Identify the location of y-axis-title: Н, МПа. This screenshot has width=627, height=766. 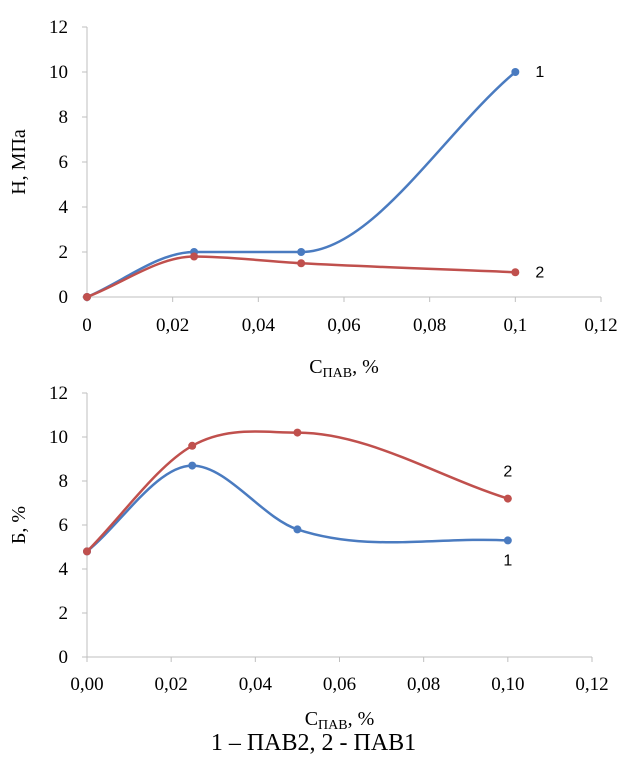
(19, 162).